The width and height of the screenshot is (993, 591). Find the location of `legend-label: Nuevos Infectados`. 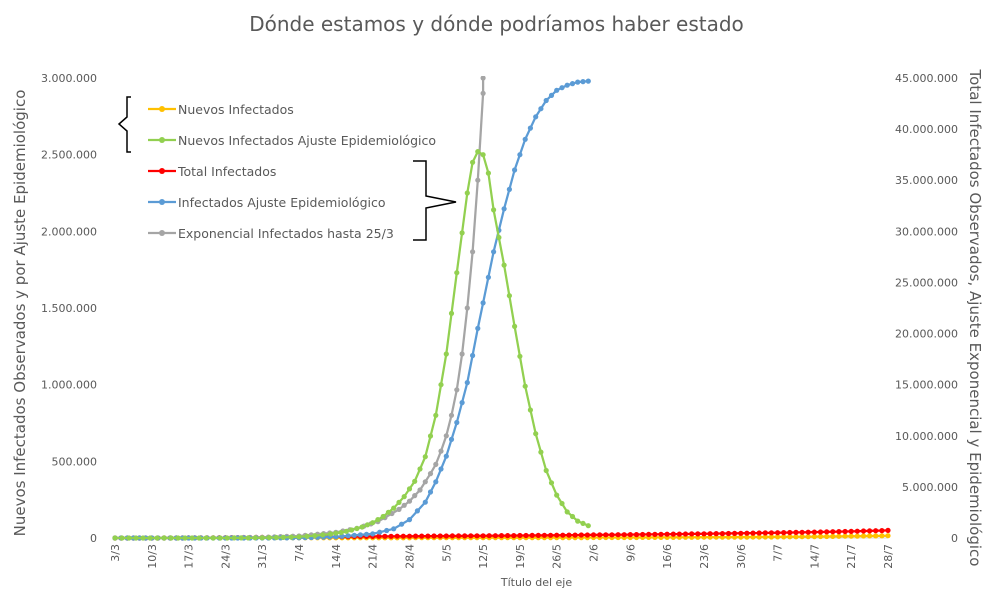

legend-label: Nuevos Infectados is located at coordinates (236, 109).